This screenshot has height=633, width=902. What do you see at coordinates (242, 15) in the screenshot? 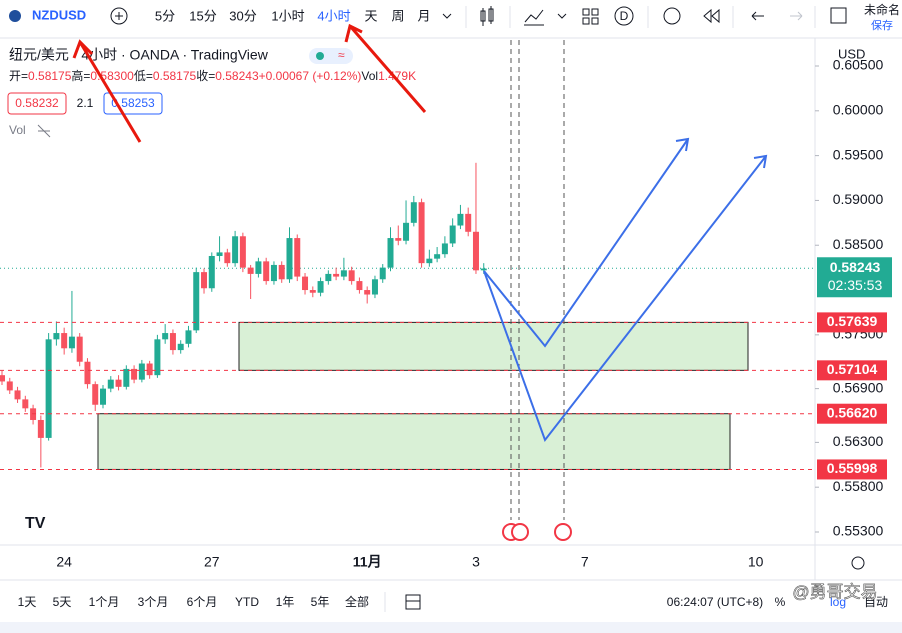
I see `interval-button: 30分` at bounding box center [242, 15].